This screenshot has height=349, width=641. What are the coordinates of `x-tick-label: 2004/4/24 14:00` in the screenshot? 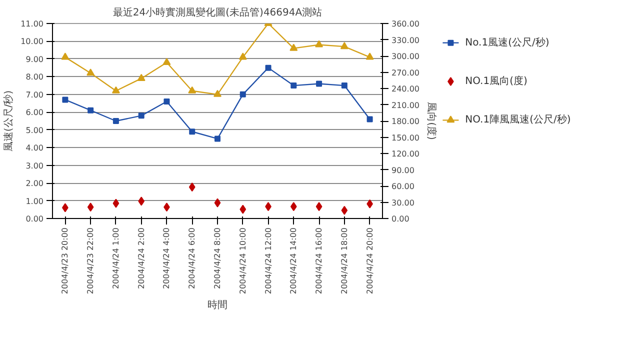 It's located at (293, 260).